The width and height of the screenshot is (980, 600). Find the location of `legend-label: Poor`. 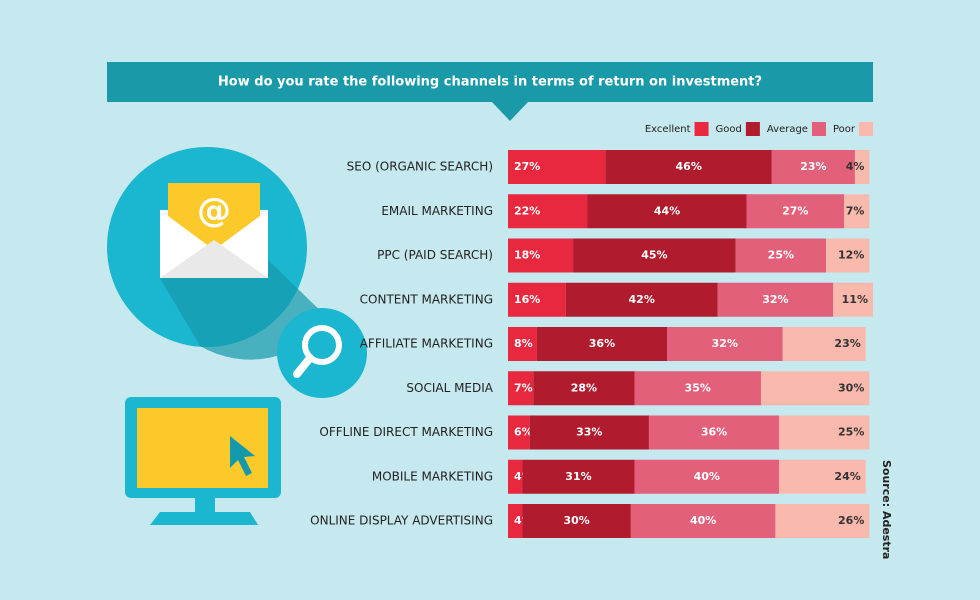

legend-label: Poor is located at coordinates (844, 129).